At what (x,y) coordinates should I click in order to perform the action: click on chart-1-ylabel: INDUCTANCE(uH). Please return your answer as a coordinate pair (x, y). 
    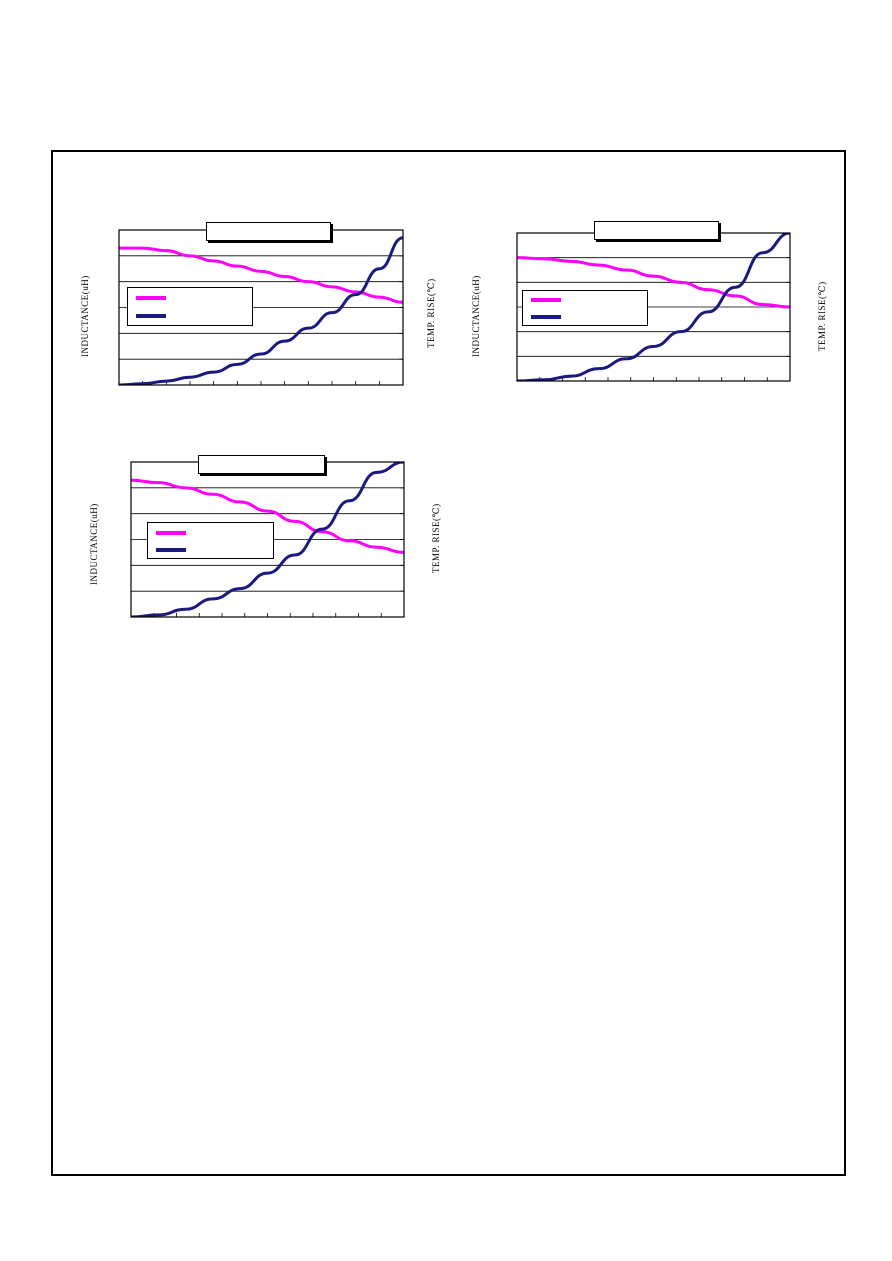
    Looking at the image, I should click on (85, 316).